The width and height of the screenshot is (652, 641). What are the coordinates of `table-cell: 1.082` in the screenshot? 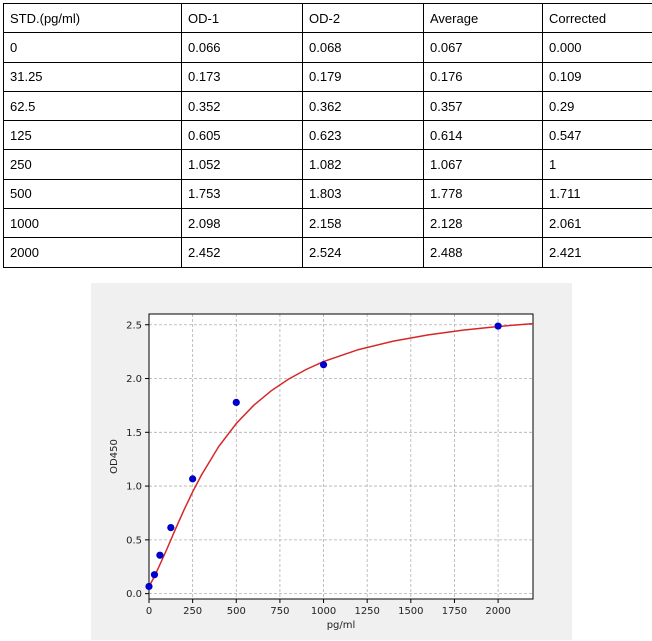 It's located at (363, 164).